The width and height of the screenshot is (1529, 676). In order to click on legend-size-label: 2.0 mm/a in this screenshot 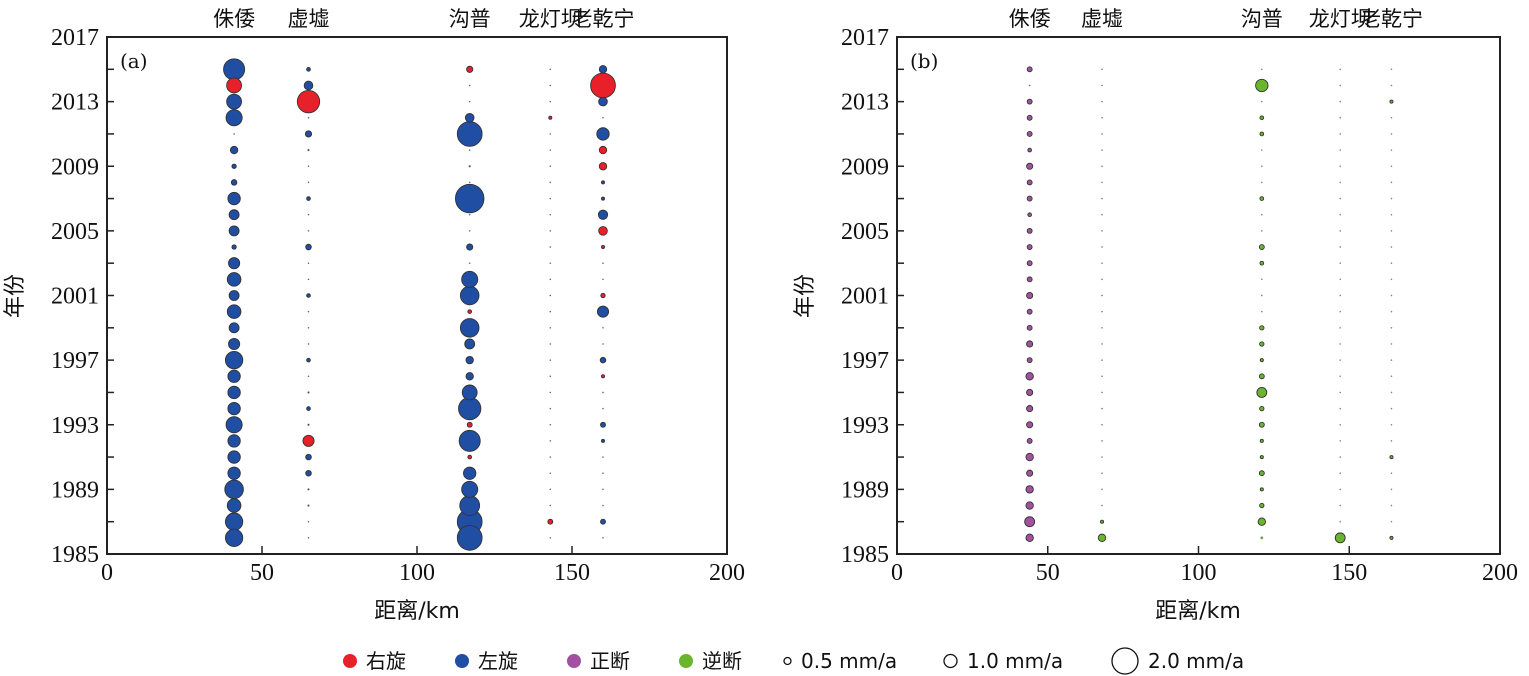, I will do `click(1196, 661)`.